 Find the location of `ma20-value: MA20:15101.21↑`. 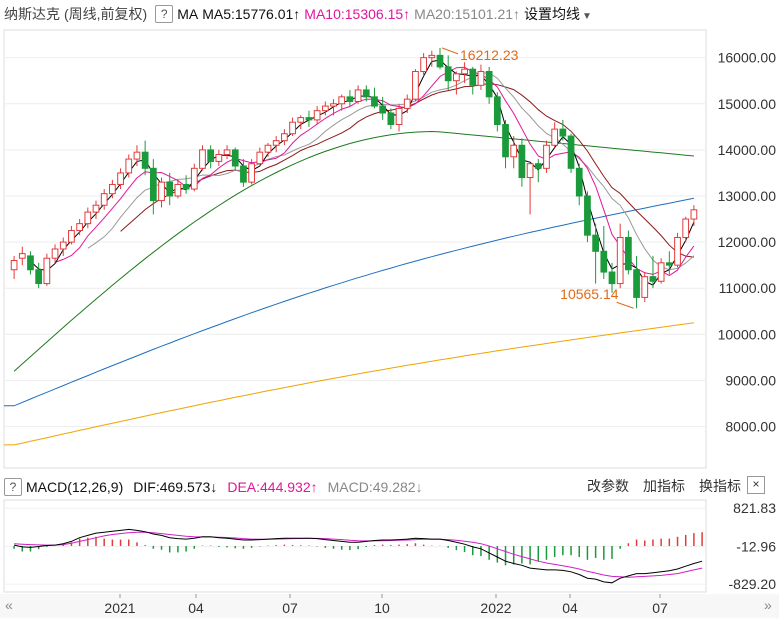

ma20-value: MA20:15101.21↑ is located at coordinates (467, 14).